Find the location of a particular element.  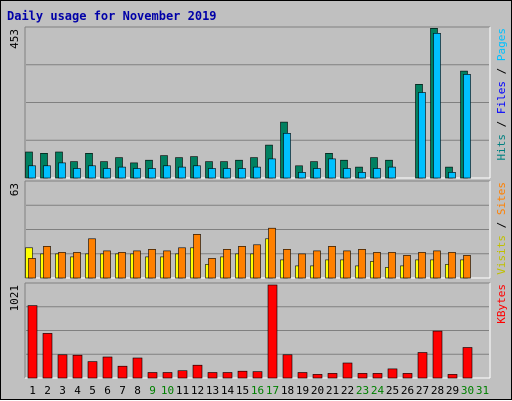

y-max-label: 453 is located at coordinates (14, 39).